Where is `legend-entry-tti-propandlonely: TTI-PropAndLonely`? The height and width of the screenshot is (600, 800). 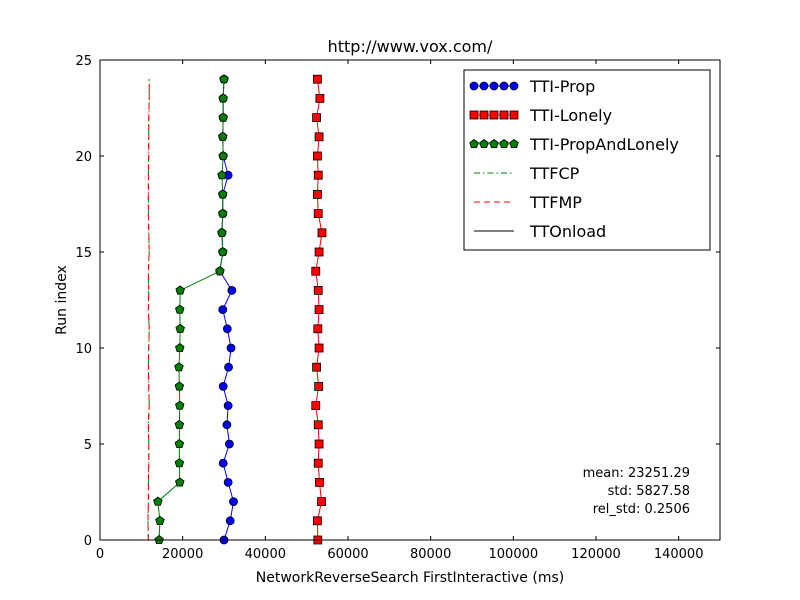
legend-entry-tti-propandlonely: TTI-PropAndLonely is located at coordinates (574, 144).